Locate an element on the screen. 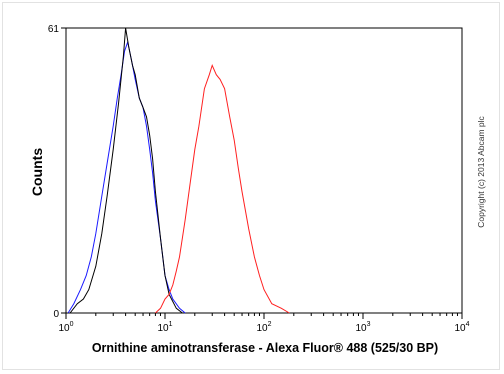 The width and height of the screenshot is (504, 374). x-tick-label-3: 10³ is located at coordinates (362, 327).